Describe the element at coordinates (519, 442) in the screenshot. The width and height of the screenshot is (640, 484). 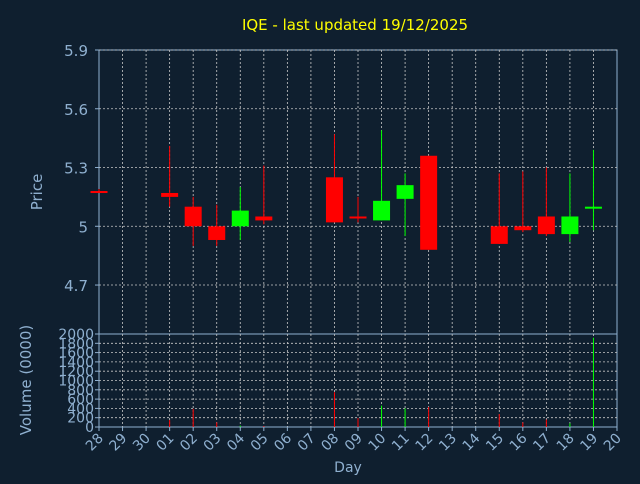
I see `day-tick-label: 16` at that location.